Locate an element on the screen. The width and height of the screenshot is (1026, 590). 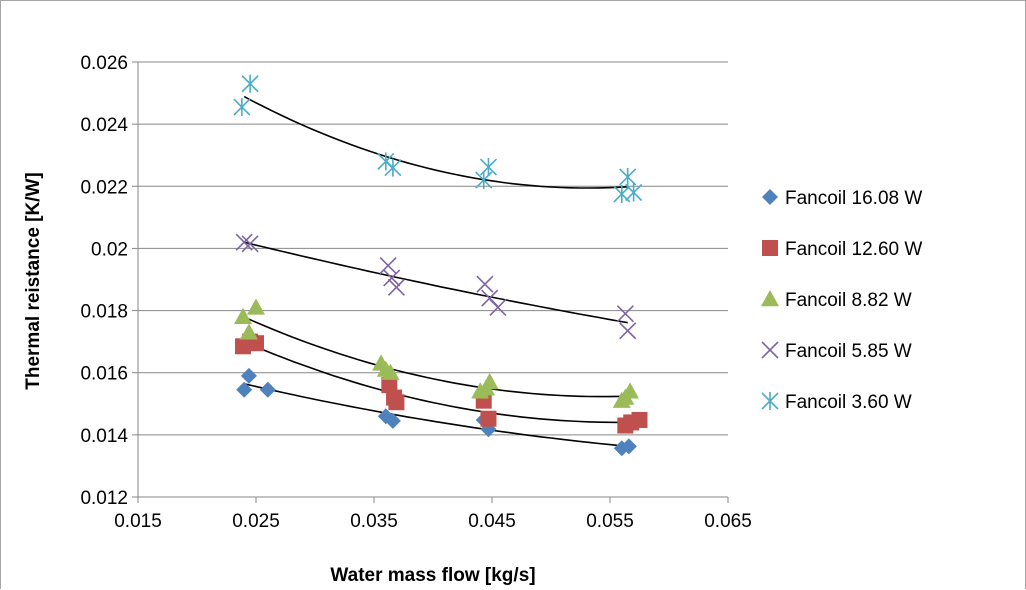
y-axis-title: Thermal reistance [K/W] is located at coordinates (33, 281).